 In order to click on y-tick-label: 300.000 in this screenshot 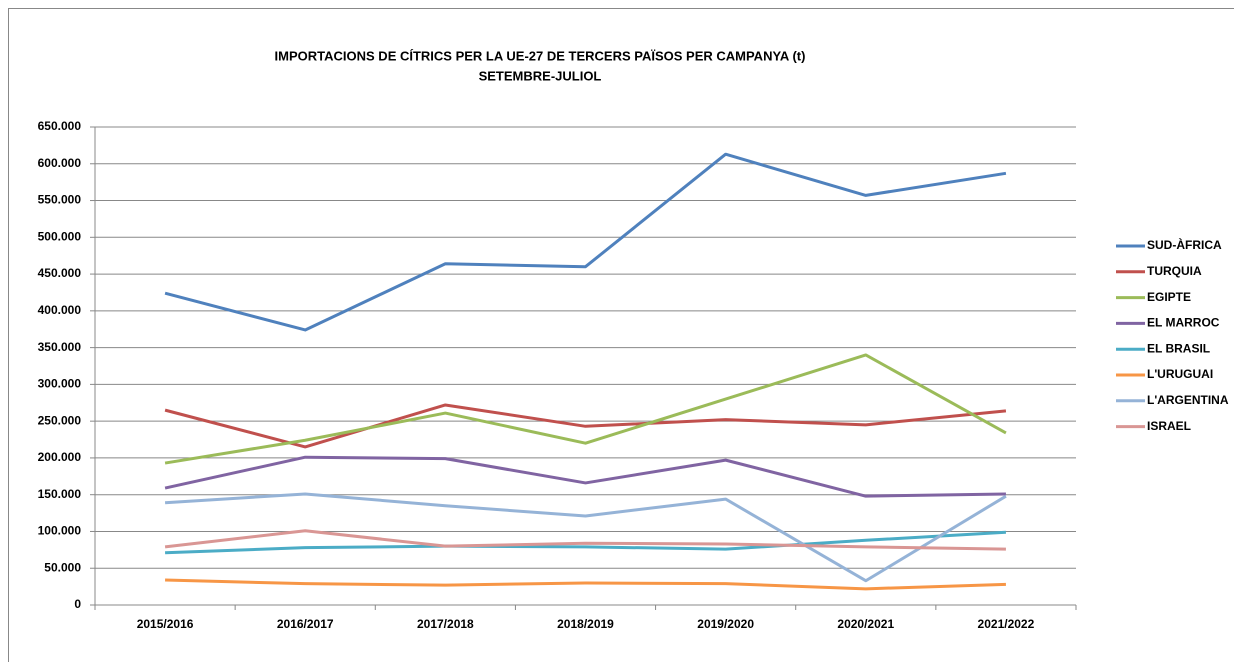, I will do `click(60, 384)`.